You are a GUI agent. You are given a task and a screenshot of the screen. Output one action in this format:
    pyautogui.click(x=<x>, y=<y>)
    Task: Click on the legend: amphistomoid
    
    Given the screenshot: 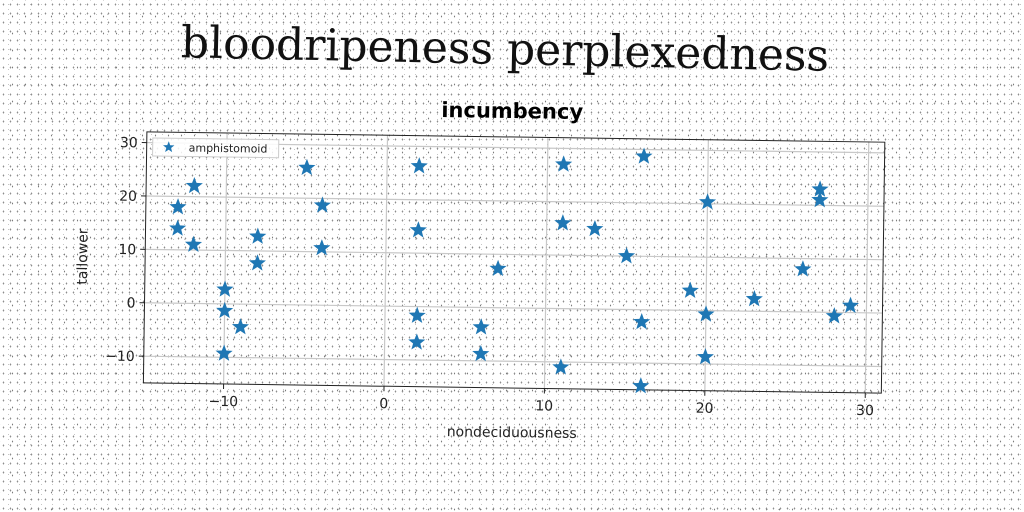 What is the action you would take?
    pyautogui.click(x=216, y=148)
    